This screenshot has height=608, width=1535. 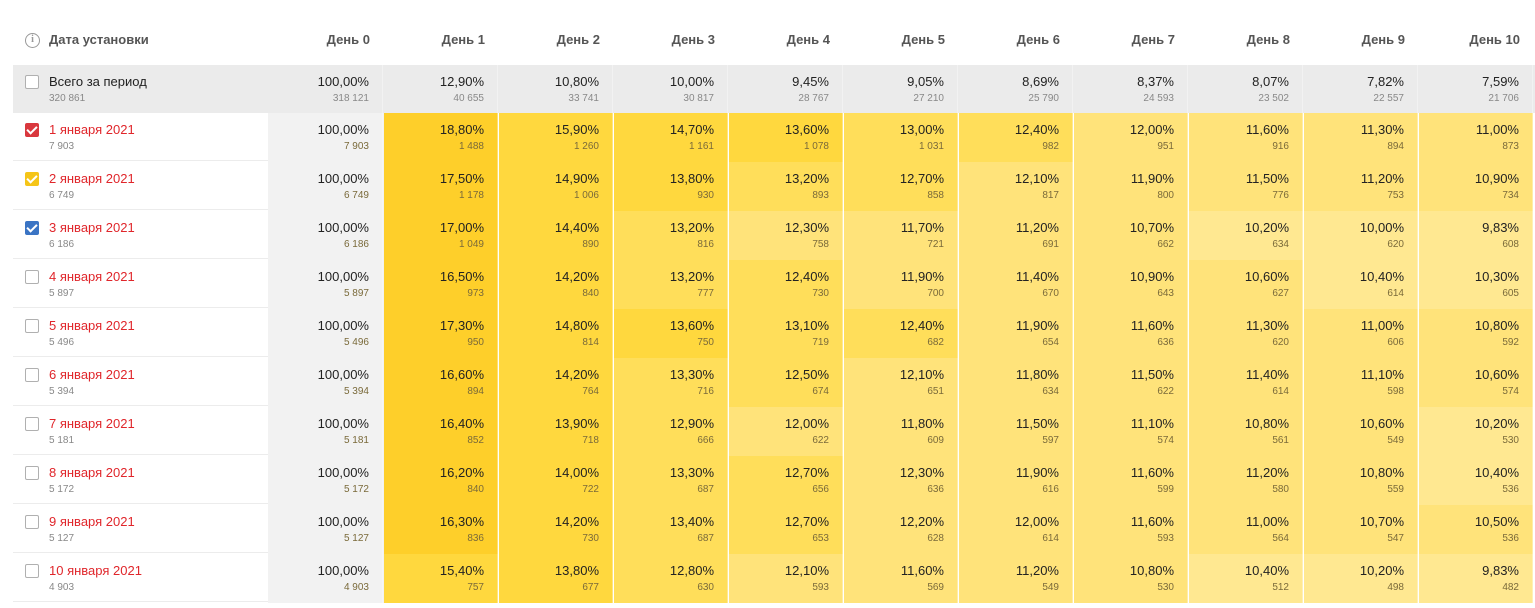 I want to click on cell-count: 750, so click(x=705, y=342).